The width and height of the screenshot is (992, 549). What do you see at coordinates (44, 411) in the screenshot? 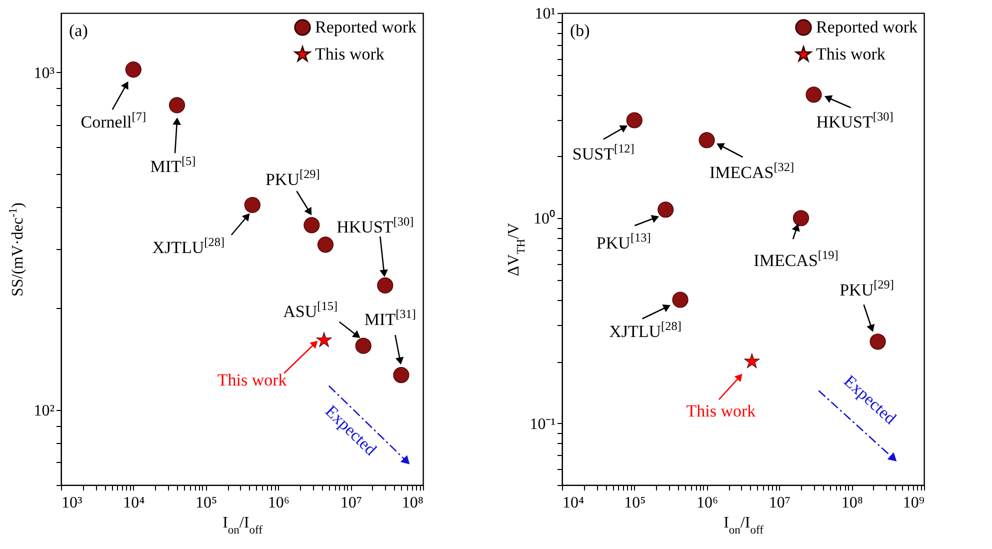
I see `y-tick-label: 10²` at bounding box center [44, 411].